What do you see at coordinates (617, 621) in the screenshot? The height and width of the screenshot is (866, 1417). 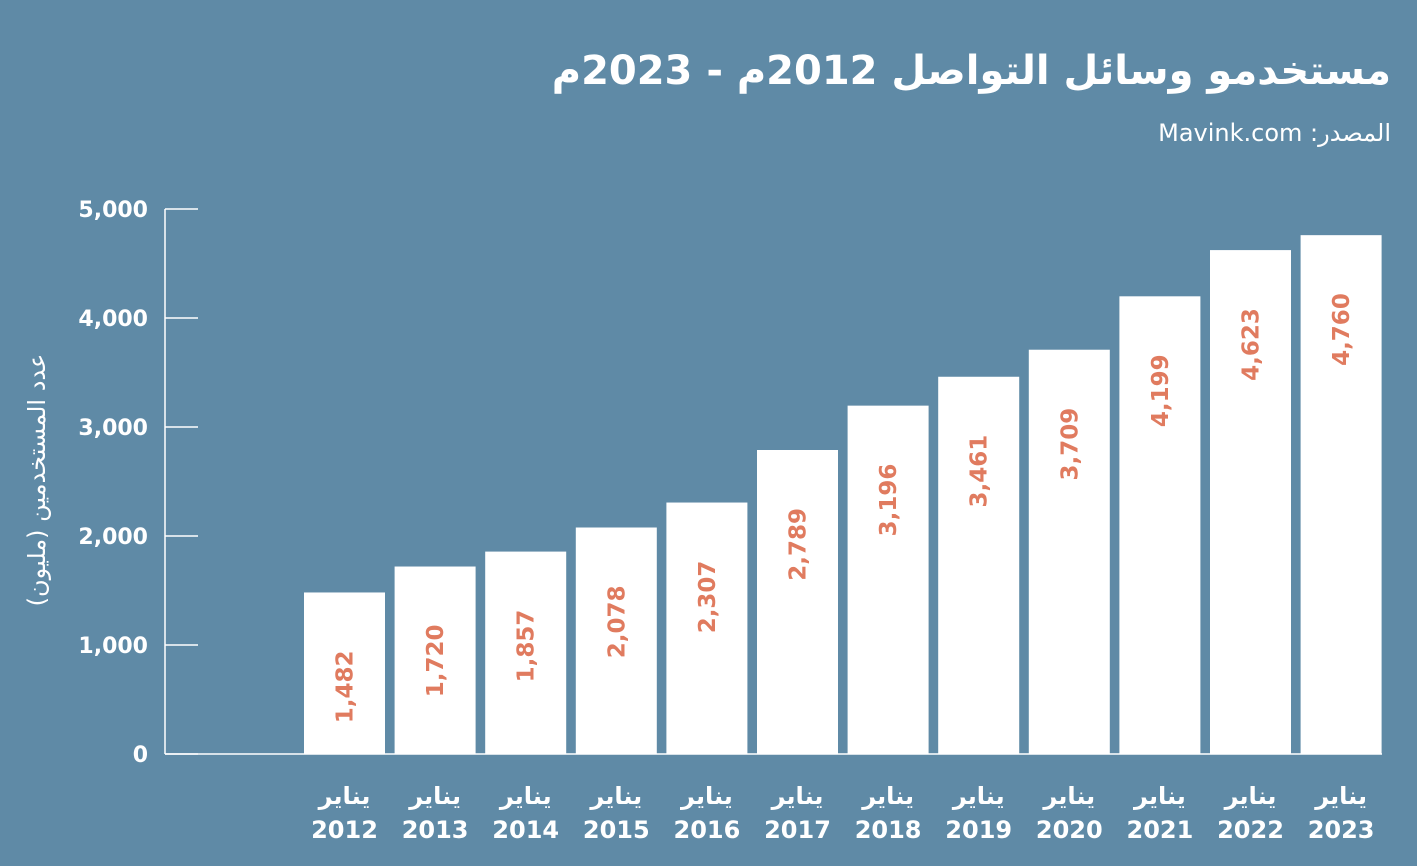 I see `bar-value-label: 2,078` at bounding box center [617, 621].